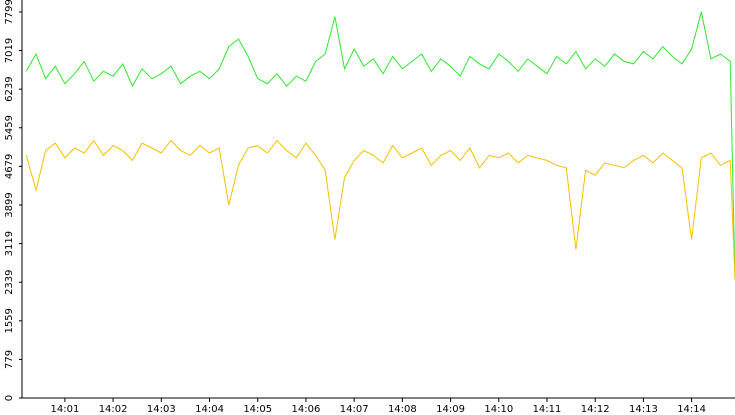 The height and width of the screenshot is (415, 735). I want to click on x-tick-label: 14:08, so click(402, 409).